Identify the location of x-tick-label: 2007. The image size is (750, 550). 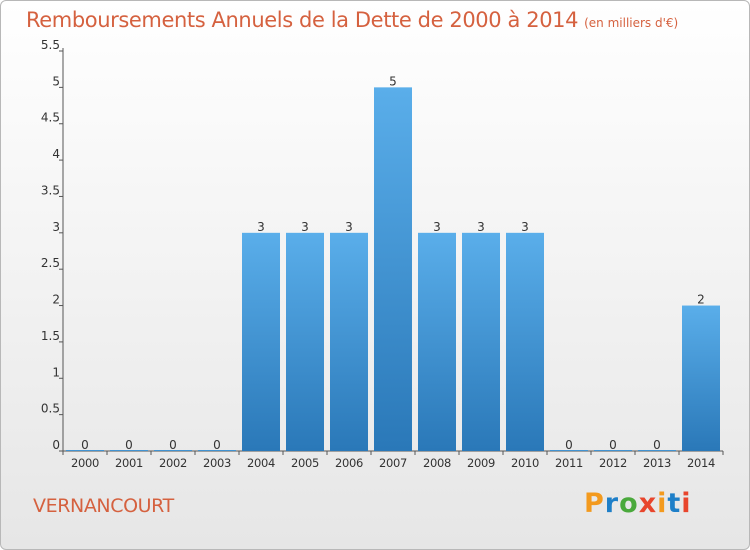
(393, 463).